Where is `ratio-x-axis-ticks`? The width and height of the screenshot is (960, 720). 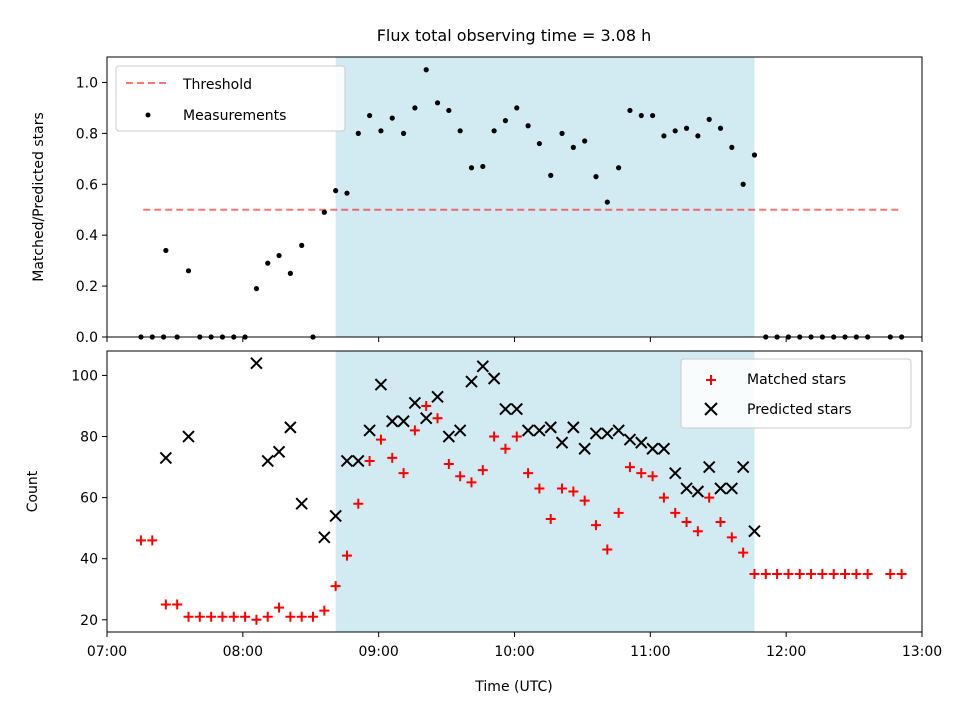
ratio-x-axis-ticks is located at coordinates (514, 339).